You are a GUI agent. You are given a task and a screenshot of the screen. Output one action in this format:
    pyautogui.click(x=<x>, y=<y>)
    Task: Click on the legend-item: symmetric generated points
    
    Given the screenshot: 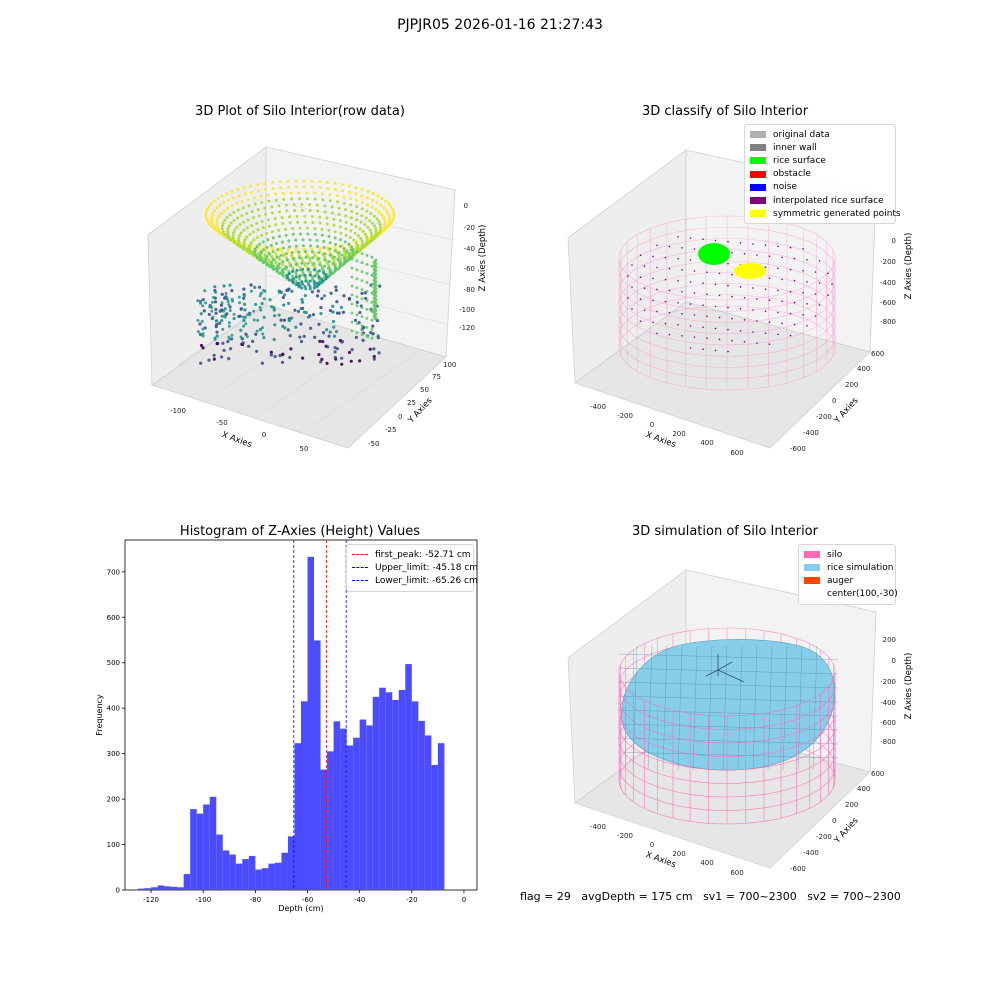 What is the action you would take?
    pyautogui.click(x=825, y=213)
    